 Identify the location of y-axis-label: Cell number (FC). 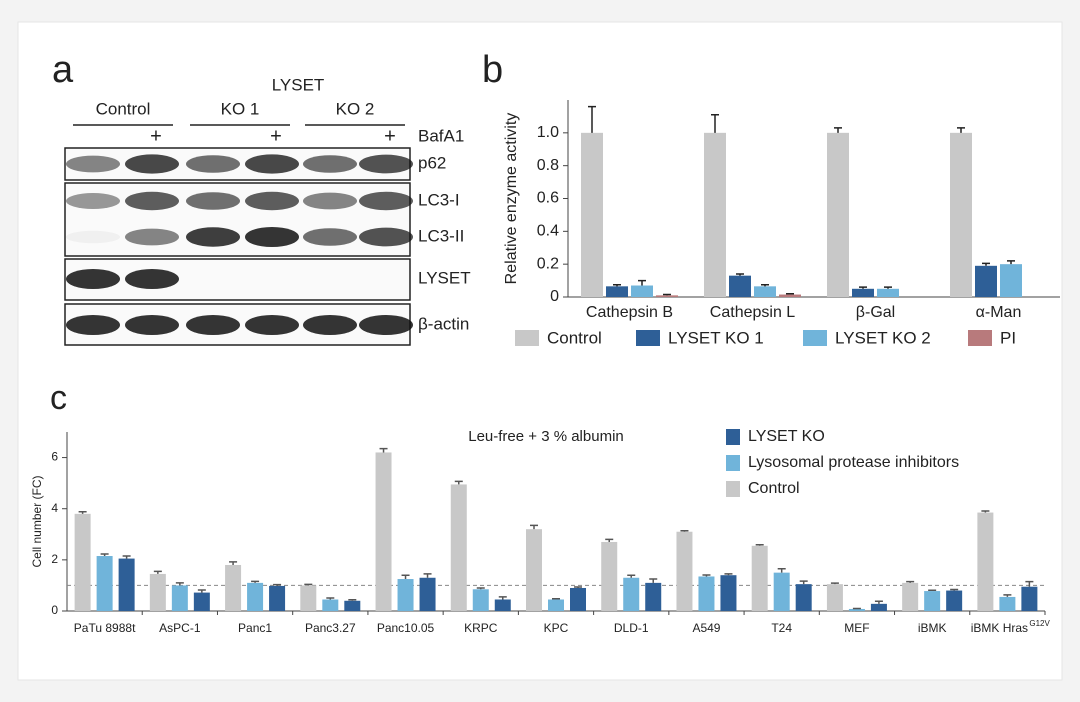
(37, 521).